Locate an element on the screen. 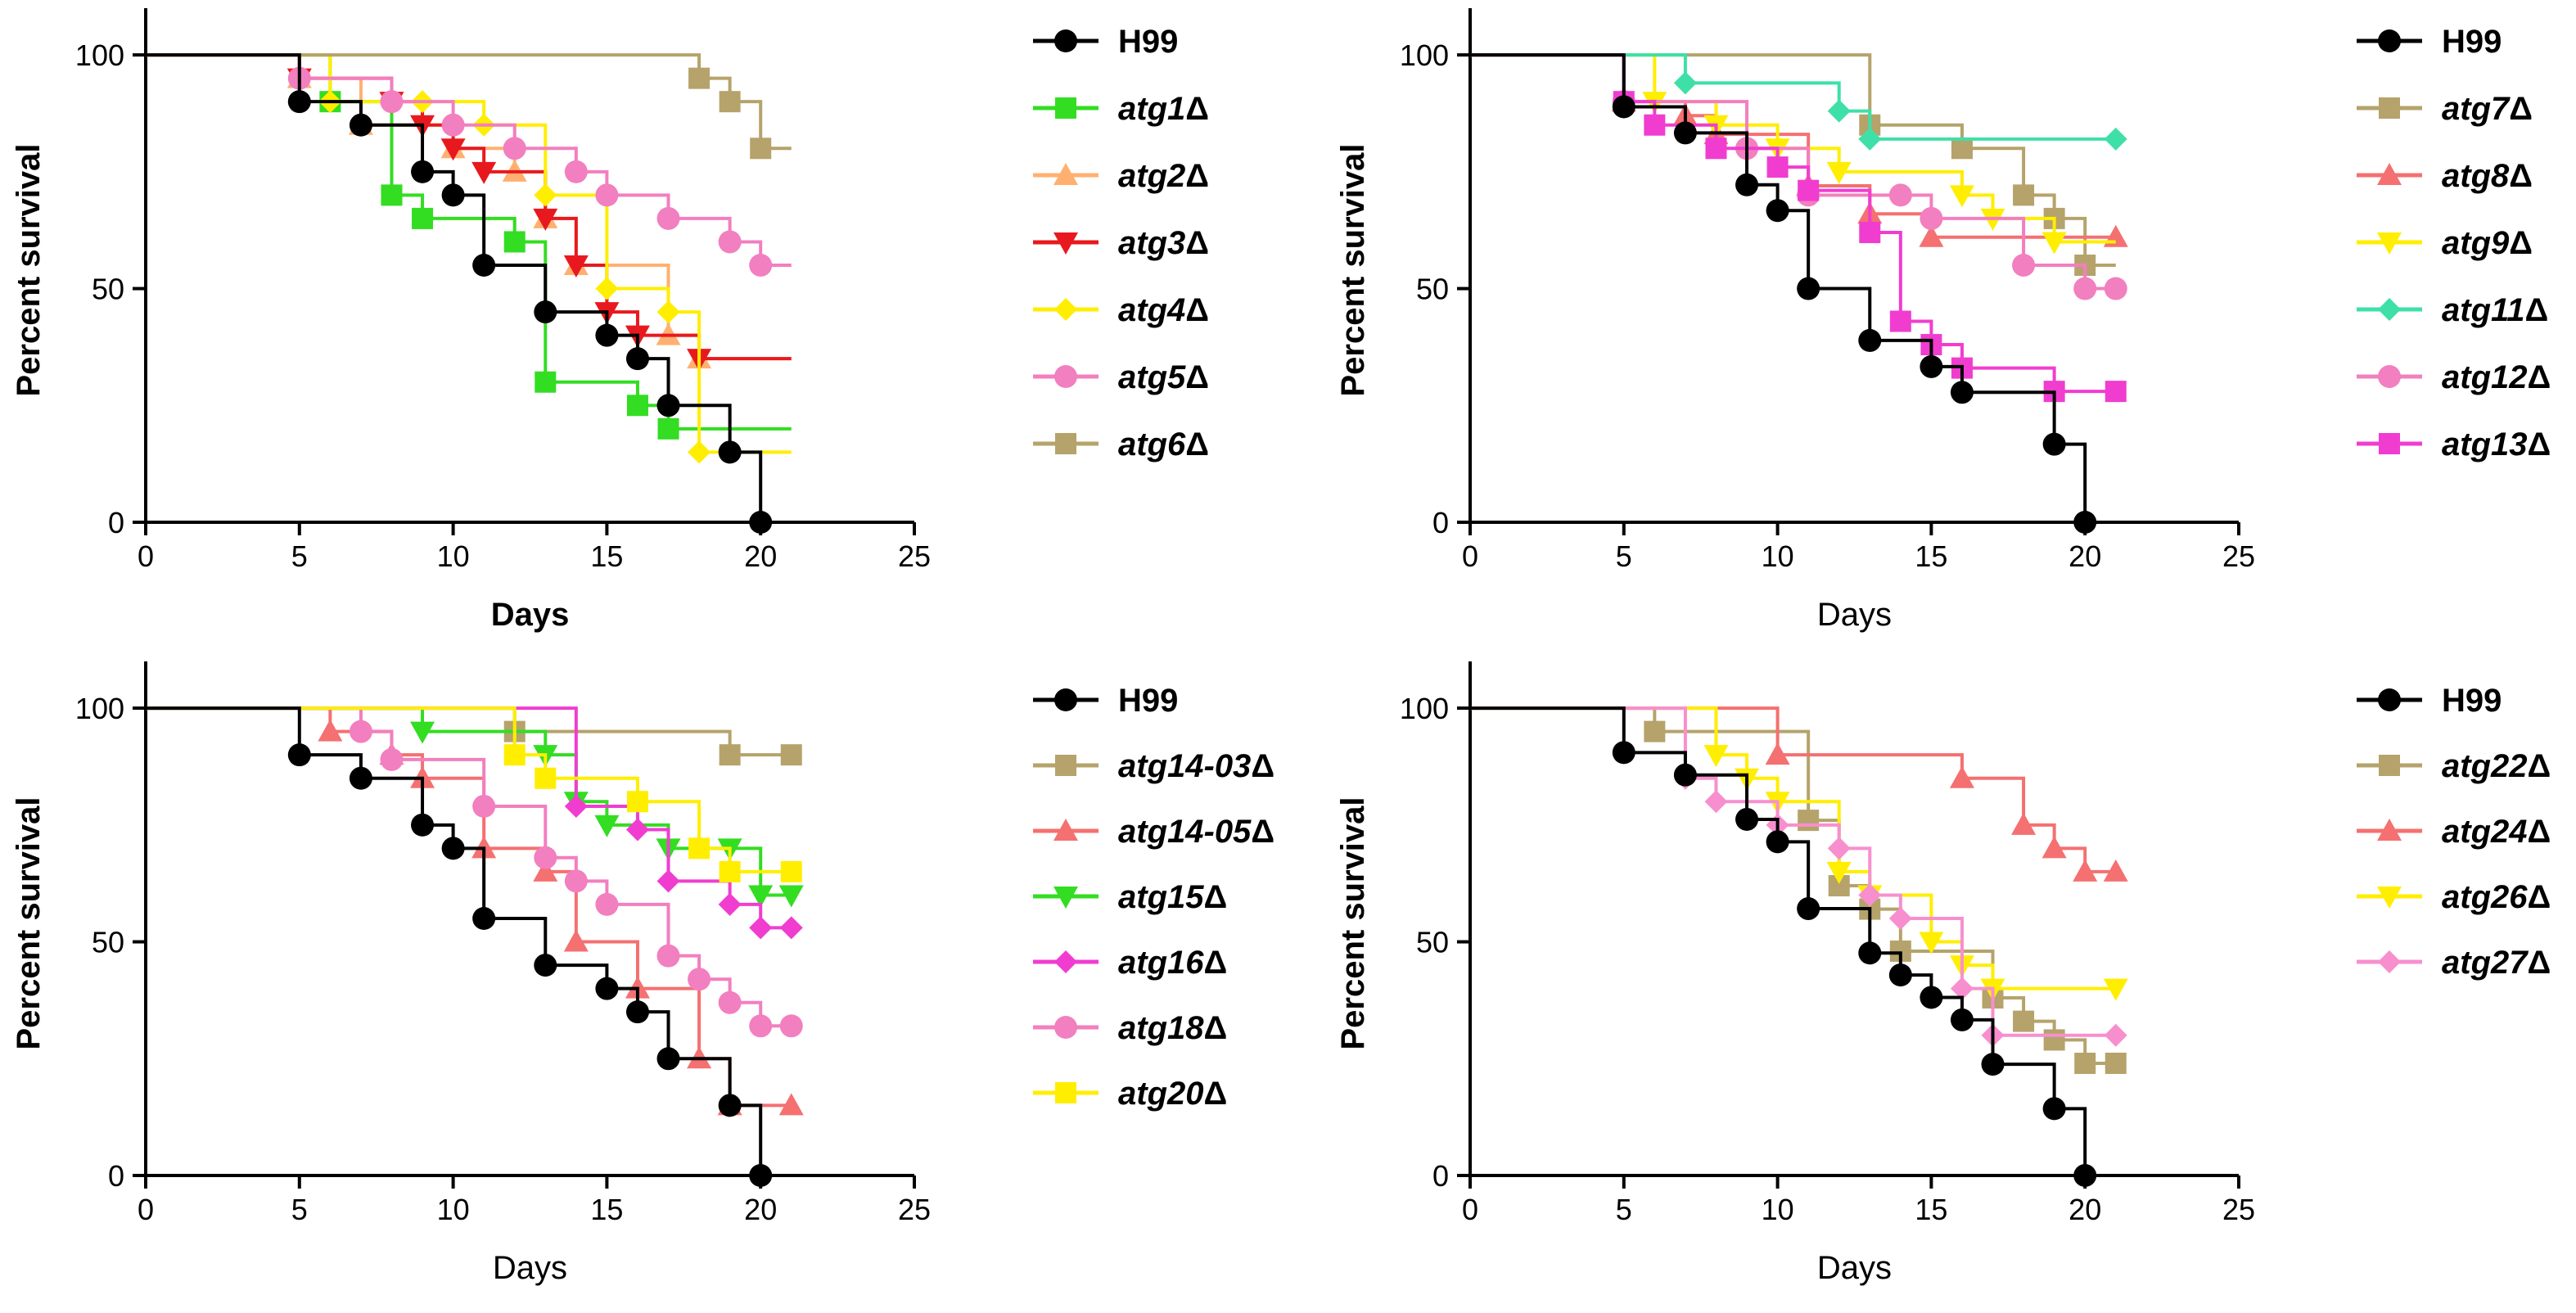 Image resolution: width=2576 pixels, height=1313 pixels. series-atg24 is located at coordinates (1799, 794).